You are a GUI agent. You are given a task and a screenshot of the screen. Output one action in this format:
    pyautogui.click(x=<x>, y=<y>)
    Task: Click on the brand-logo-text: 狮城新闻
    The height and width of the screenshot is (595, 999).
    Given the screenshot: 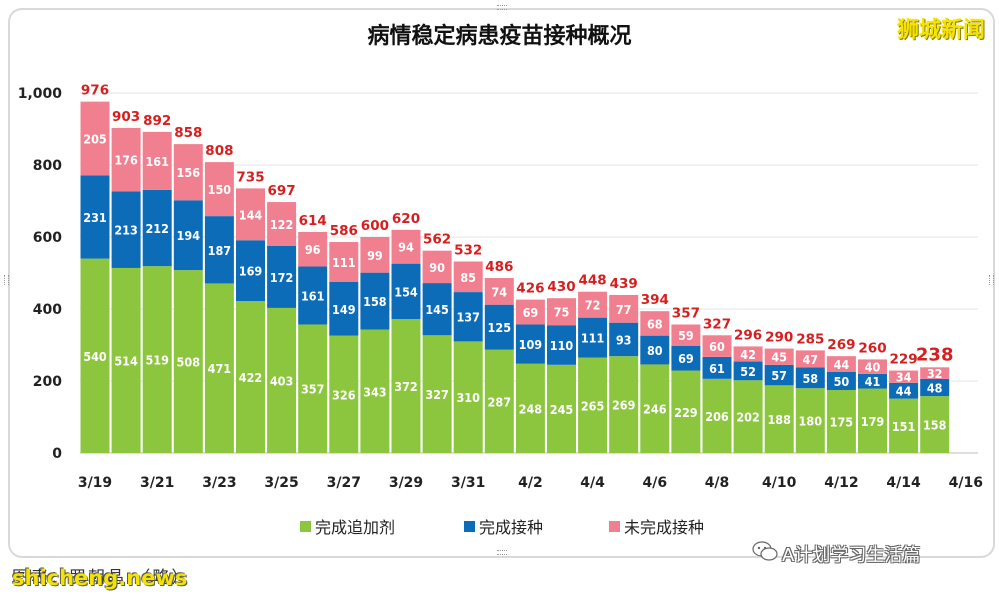 What is the action you would take?
    pyautogui.click(x=940, y=30)
    